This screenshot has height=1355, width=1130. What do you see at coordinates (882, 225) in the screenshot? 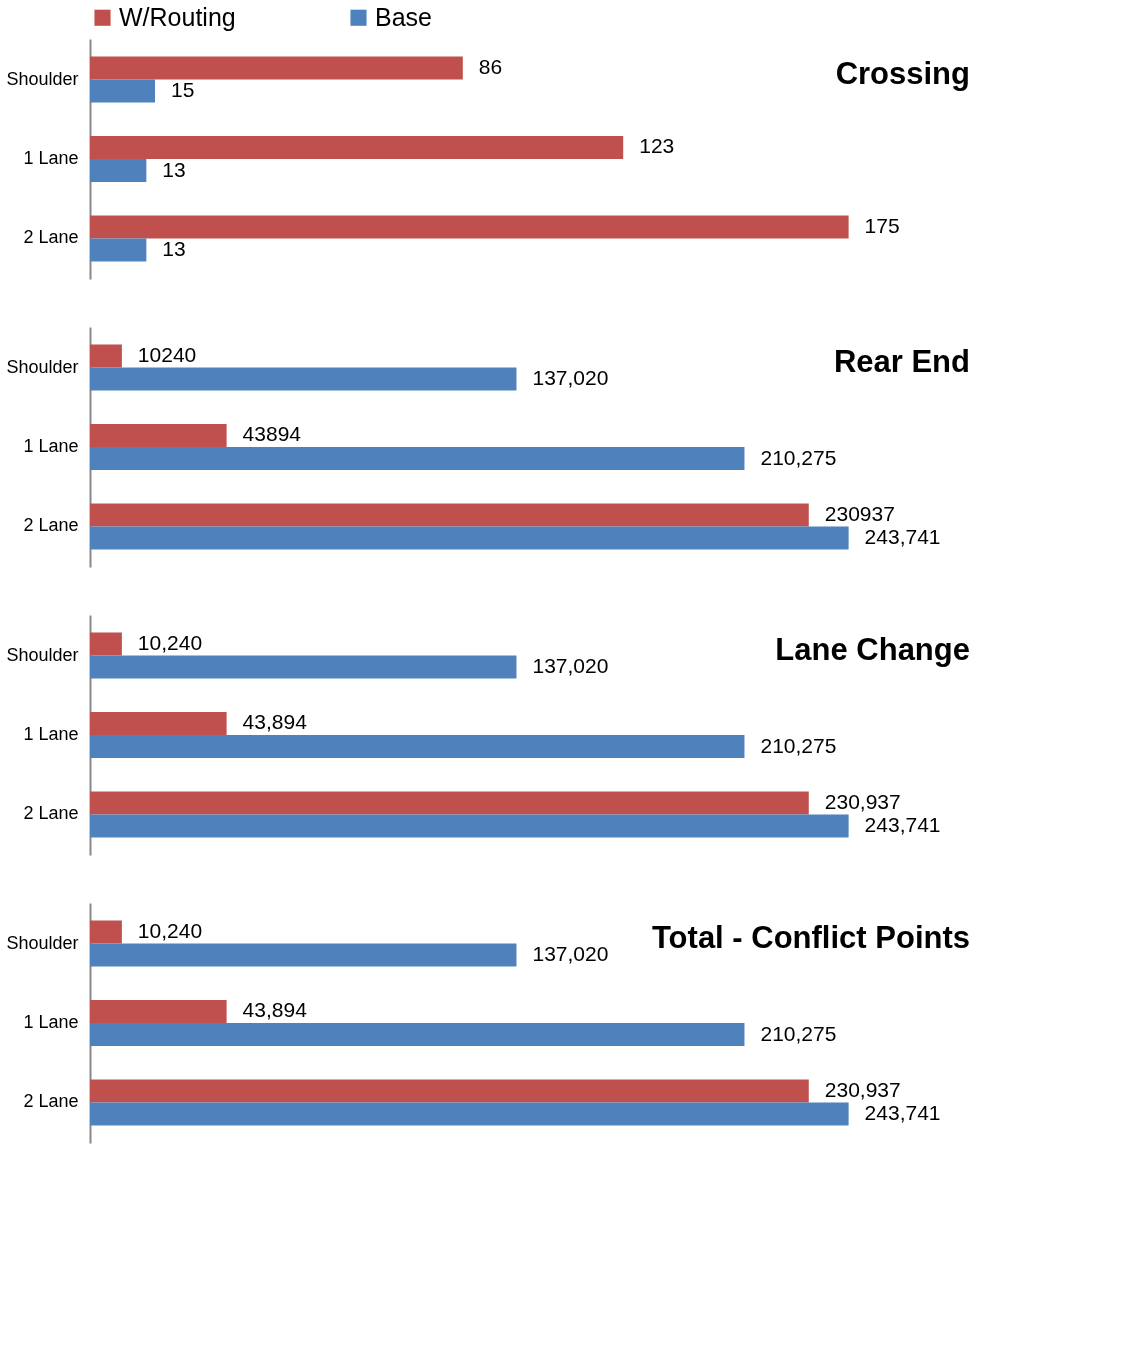
I see `data-label: 175` at bounding box center [882, 225].